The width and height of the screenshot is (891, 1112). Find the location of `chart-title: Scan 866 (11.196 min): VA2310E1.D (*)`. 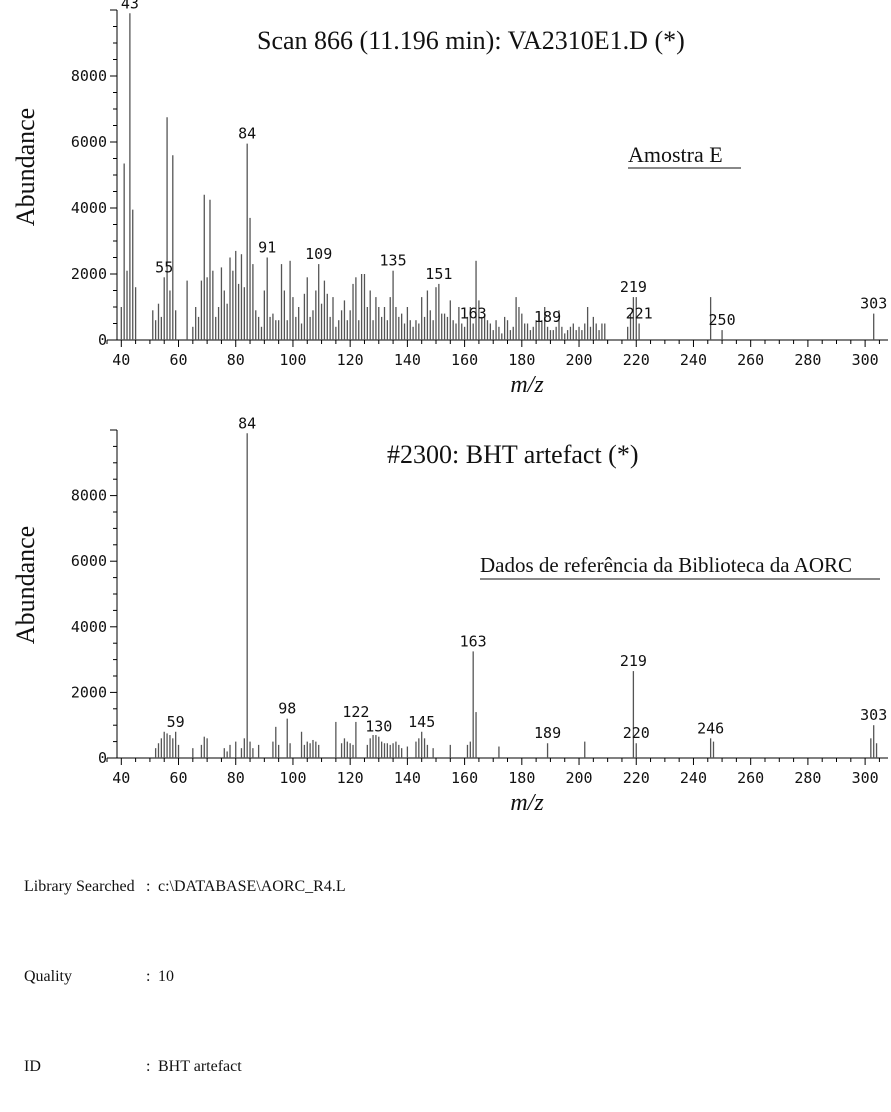

chart-title: Scan 866 (11.196 min): VA2310E1.D (*) is located at coordinates (471, 40).